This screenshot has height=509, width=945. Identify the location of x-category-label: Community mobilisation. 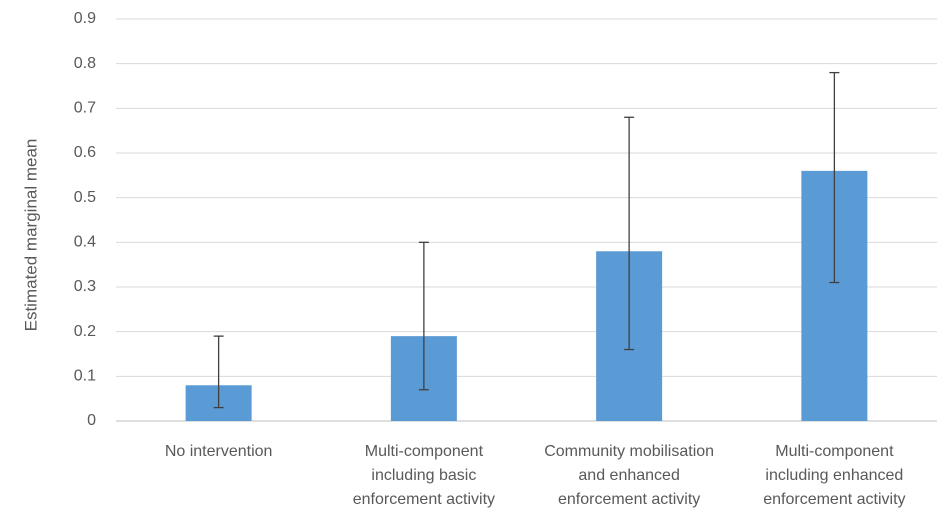
(629, 451).